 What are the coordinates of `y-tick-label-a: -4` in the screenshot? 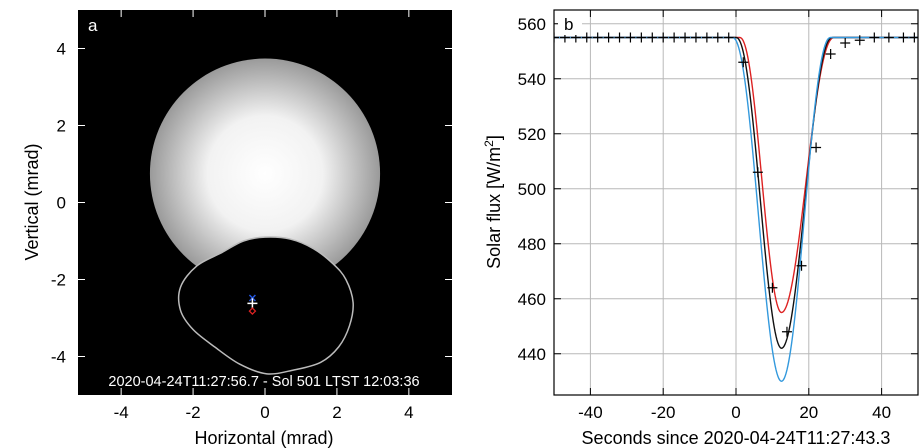 It's located at (58, 357).